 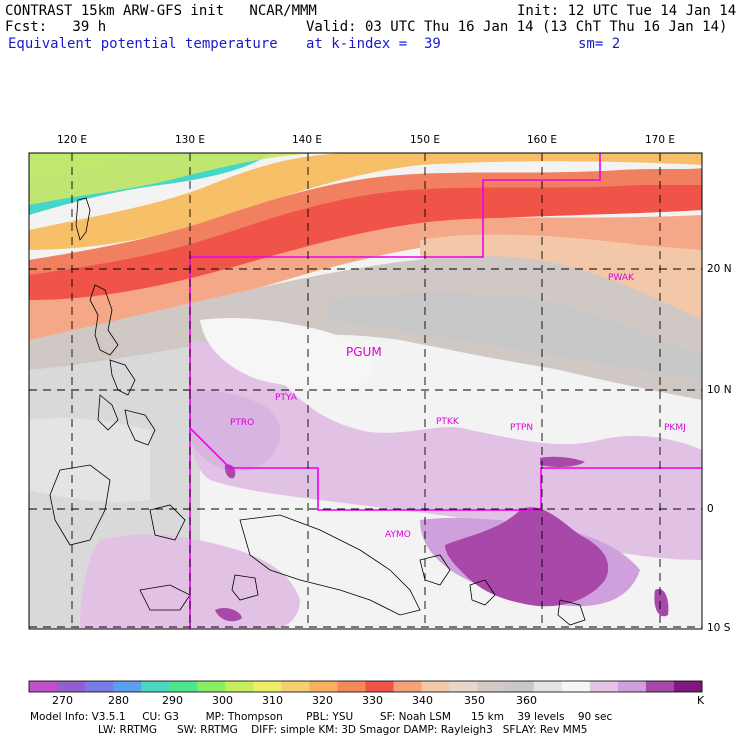 What do you see at coordinates (425, 140) in the screenshot?
I see `lon-label-150: 150 E` at bounding box center [425, 140].